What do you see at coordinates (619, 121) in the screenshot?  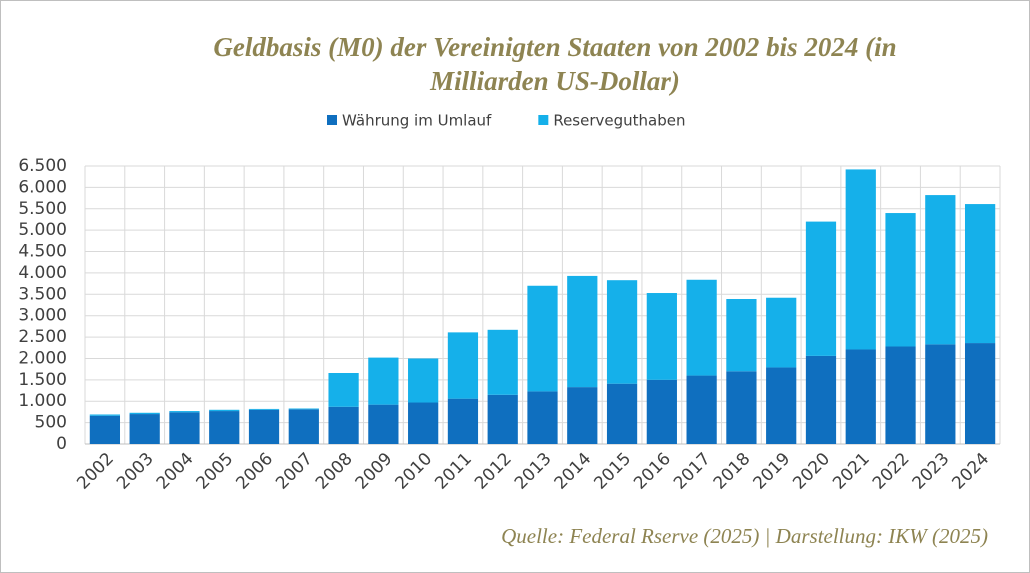 I see `legend-label: Reserveguthaben` at bounding box center [619, 121].